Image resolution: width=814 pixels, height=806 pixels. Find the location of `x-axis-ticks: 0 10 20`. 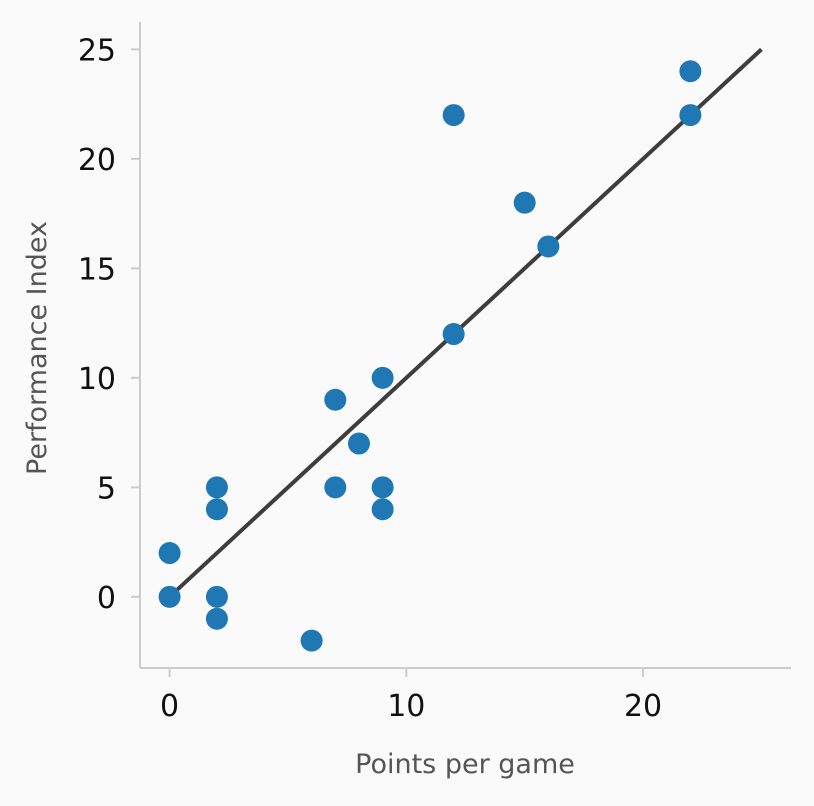

x-axis-ticks: 0 10 20 is located at coordinates (411, 696).